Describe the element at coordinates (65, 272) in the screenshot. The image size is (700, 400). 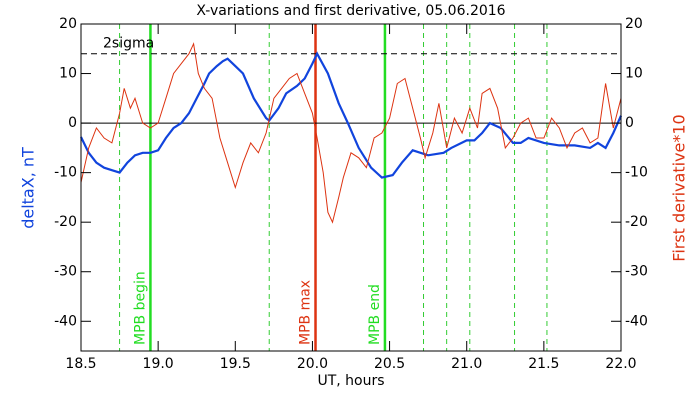
I see `y-tick-label: -30` at that location.